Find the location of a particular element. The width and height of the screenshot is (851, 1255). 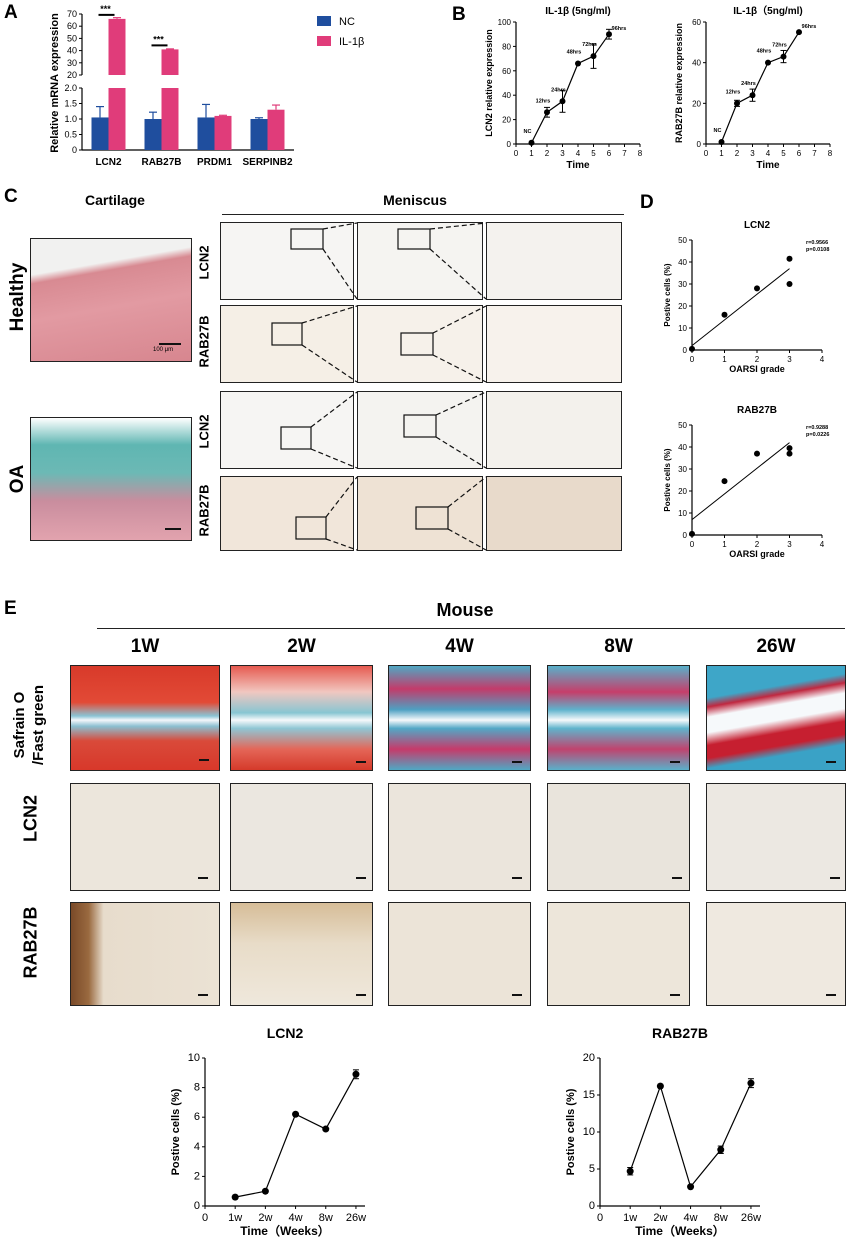

y-tick-label: 0.5 is located at coordinates (70, 135).